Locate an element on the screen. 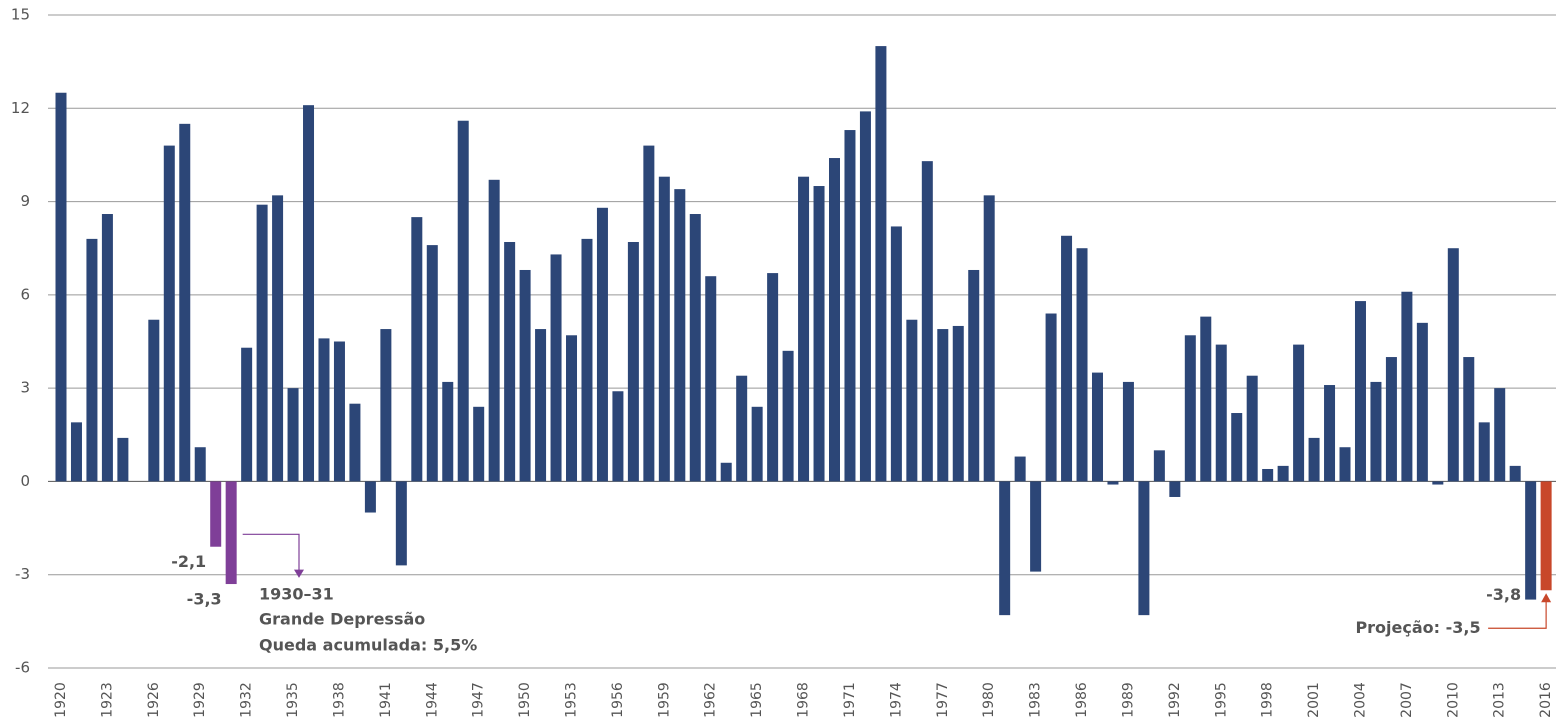  x-tick-label: 1962 is located at coordinates (711, 700).